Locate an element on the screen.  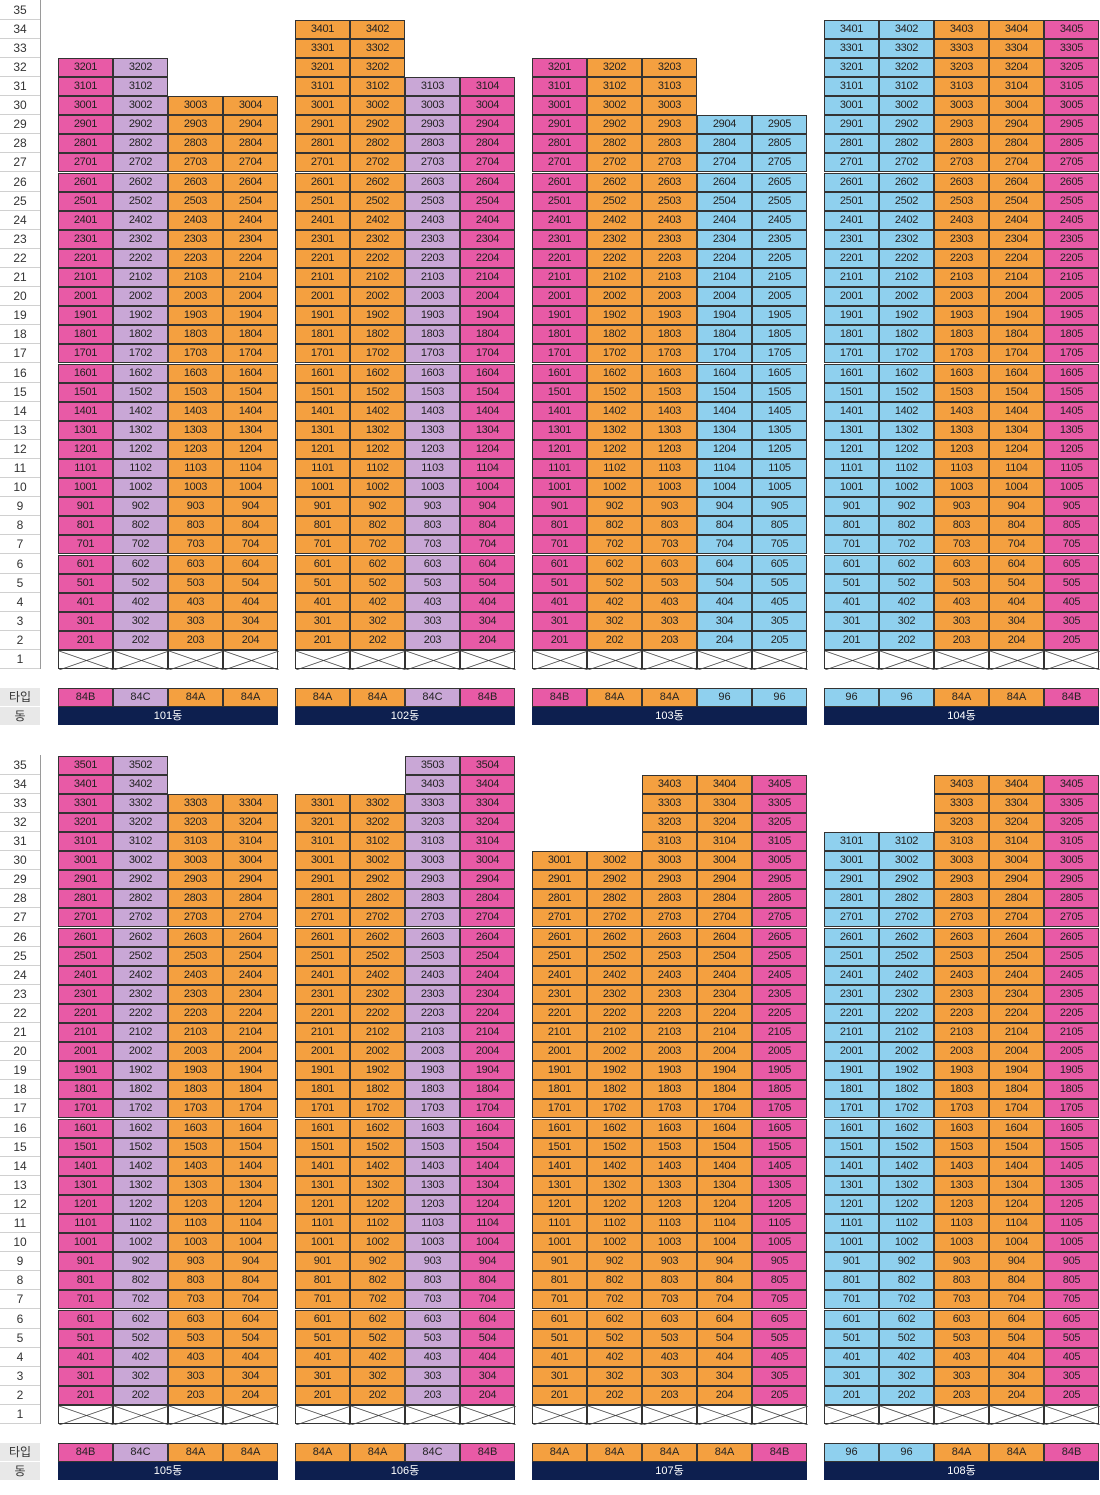
unit-cell: 504 is located at coordinates (1016, 583).